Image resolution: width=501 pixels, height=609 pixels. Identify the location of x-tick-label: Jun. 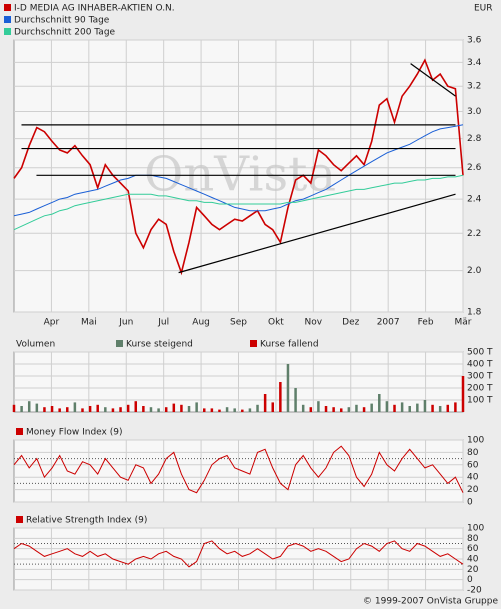
(125, 323).